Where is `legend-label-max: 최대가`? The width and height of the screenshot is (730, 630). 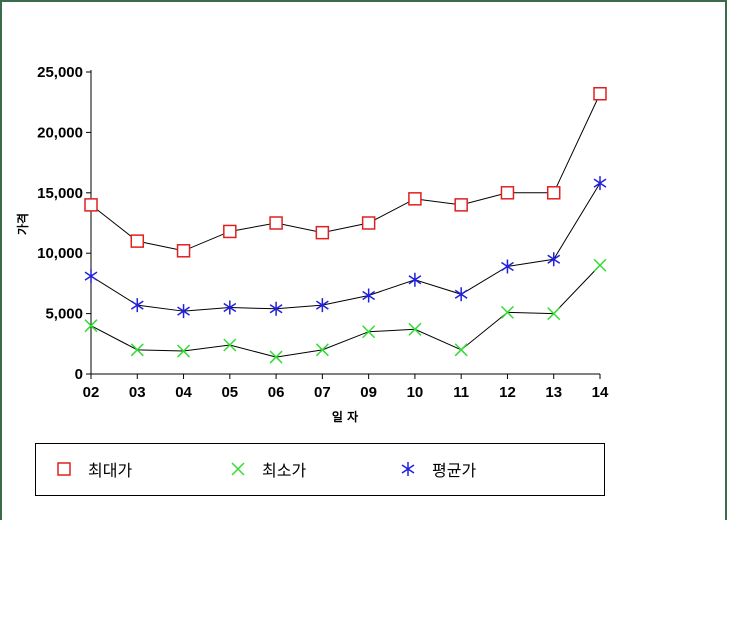 legend-label-max: 최대가 is located at coordinates (110, 470).